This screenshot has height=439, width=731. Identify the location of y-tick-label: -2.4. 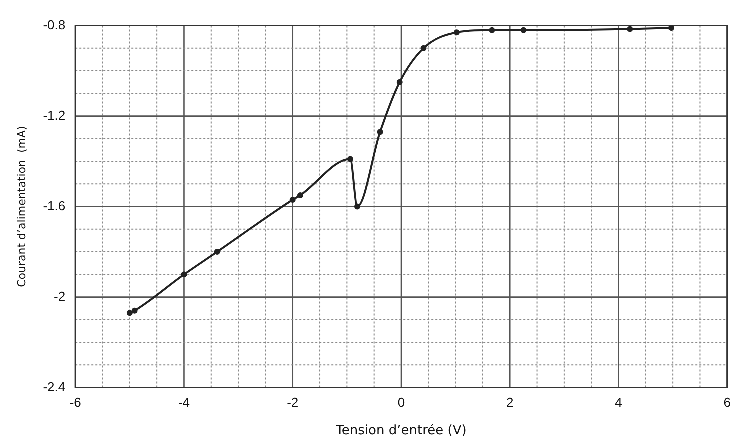
(54, 386).